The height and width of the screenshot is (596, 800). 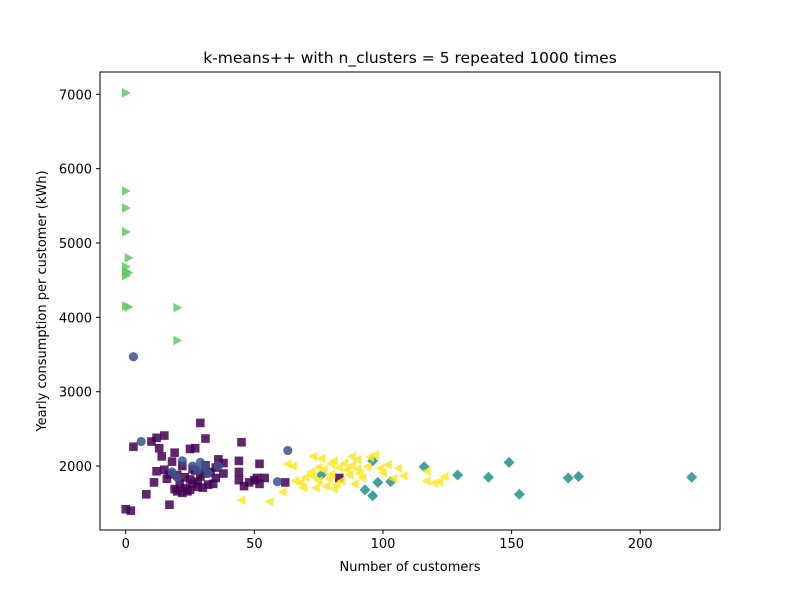 What do you see at coordinates (75, 170) in the screenshot?
I see `y-tick-label: 6000` at bounding box center [75, 170].